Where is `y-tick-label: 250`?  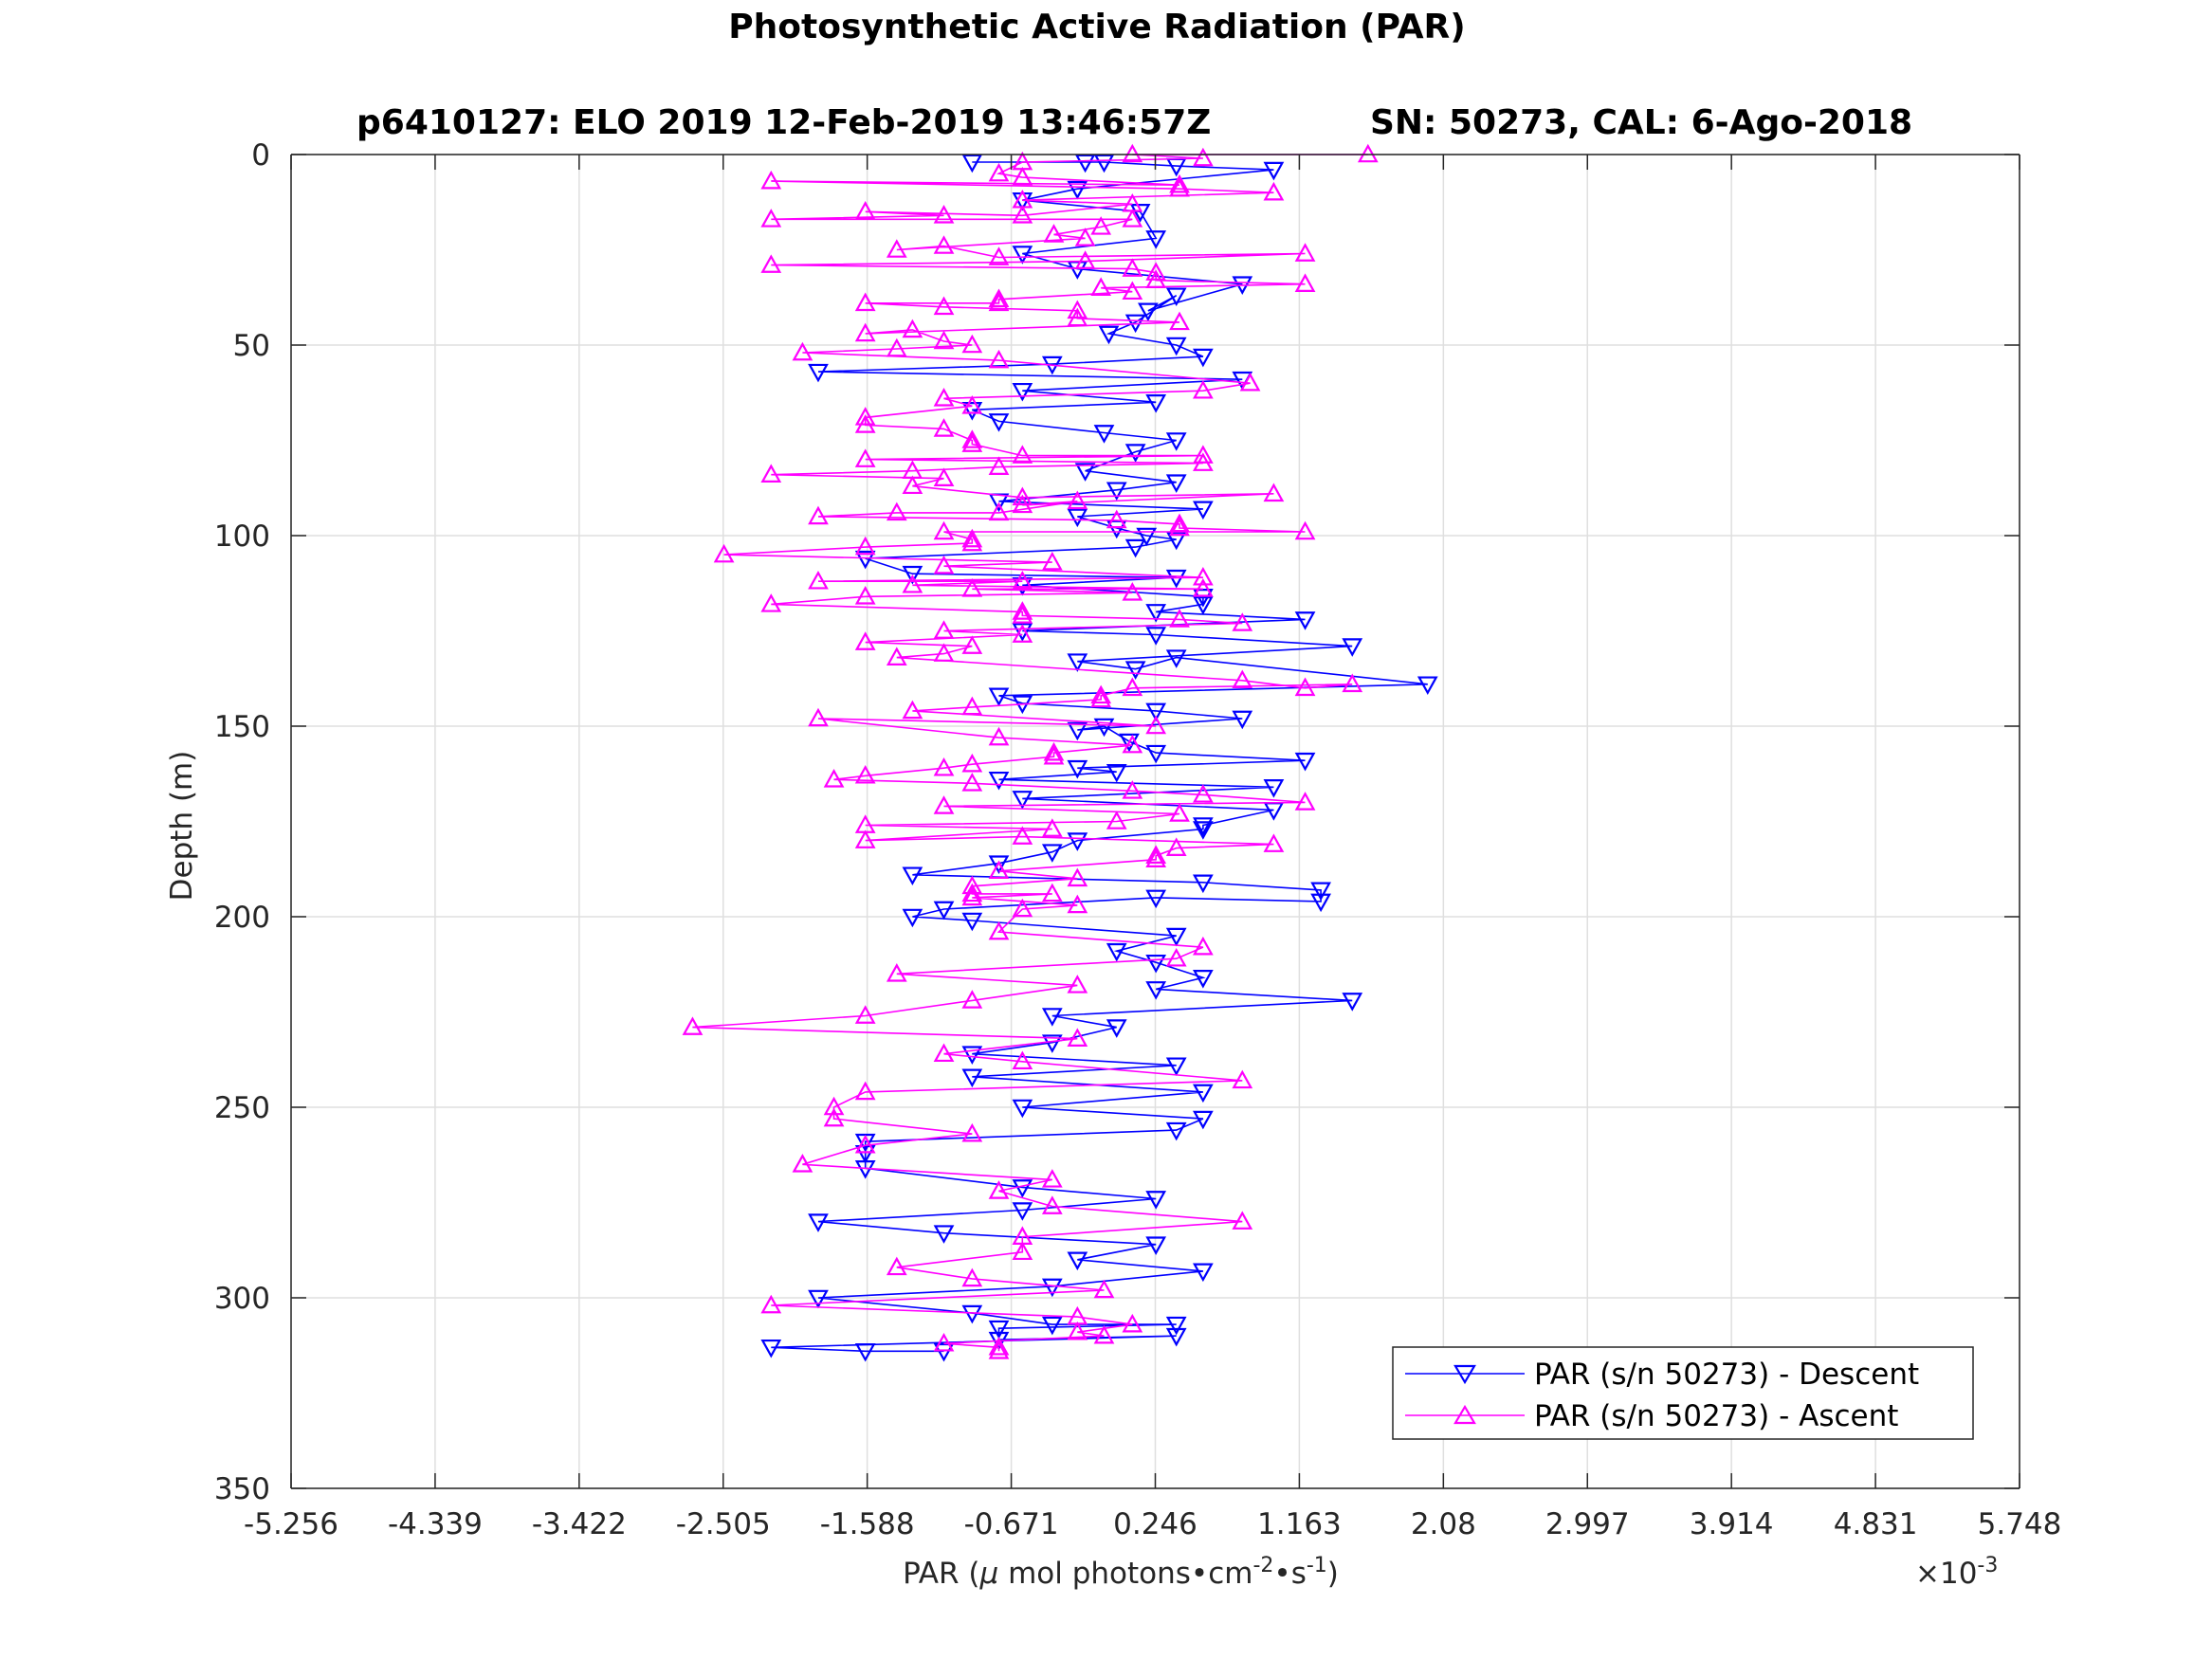 y-tick-label: 250 is located at coordinates (242, 1108).